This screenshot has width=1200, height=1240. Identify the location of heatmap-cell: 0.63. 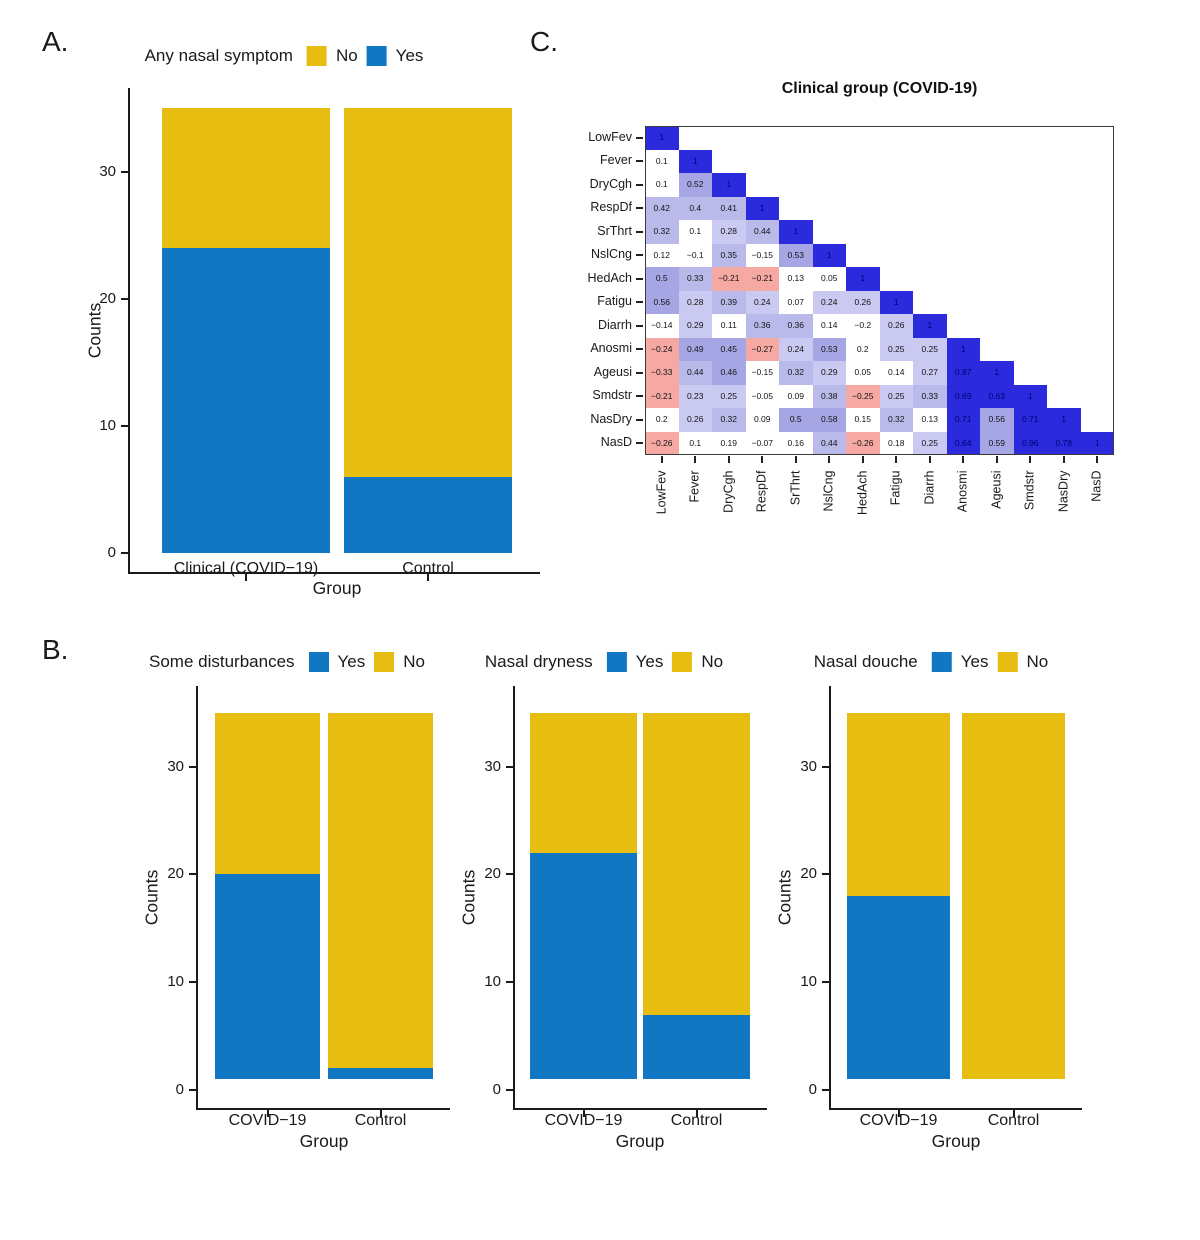
(997, 396).